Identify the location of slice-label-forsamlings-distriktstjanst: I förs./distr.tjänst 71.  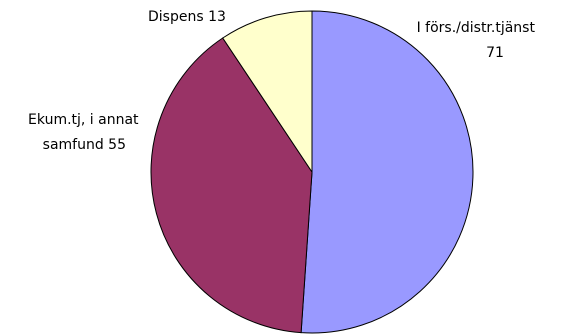
(478, 40).